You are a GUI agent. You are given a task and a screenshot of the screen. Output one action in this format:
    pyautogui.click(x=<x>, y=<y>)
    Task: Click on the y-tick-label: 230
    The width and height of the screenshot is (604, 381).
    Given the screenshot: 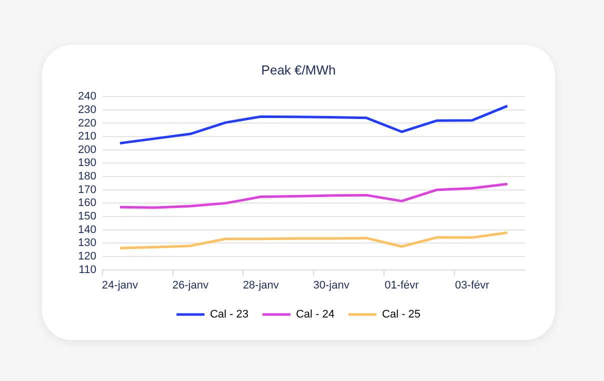 What is the action you would take?
    pyautogui.click(x=87, y=110)
    